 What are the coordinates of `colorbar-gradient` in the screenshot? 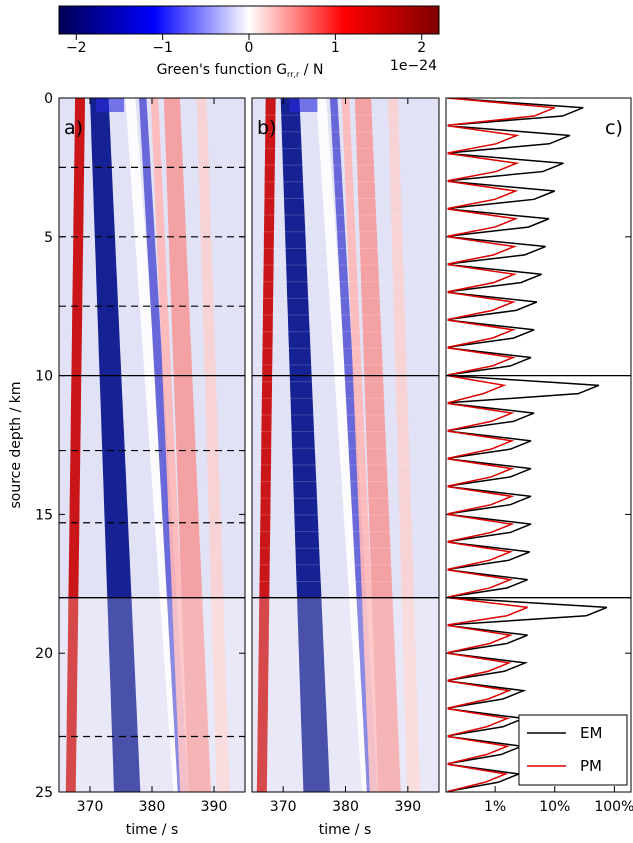 It's located at (249, 20).